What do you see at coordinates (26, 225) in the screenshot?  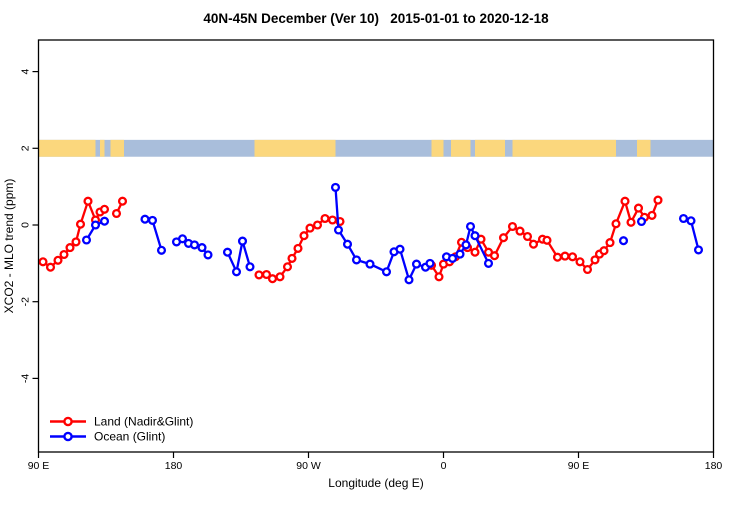 I see `y-tick-label: 0` at bounding box center [26, 225].